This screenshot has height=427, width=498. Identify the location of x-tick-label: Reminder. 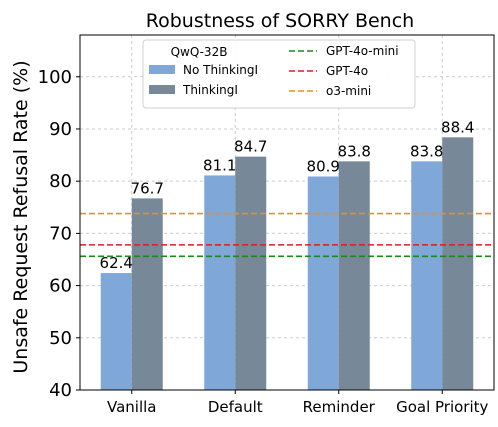
(339, 407).